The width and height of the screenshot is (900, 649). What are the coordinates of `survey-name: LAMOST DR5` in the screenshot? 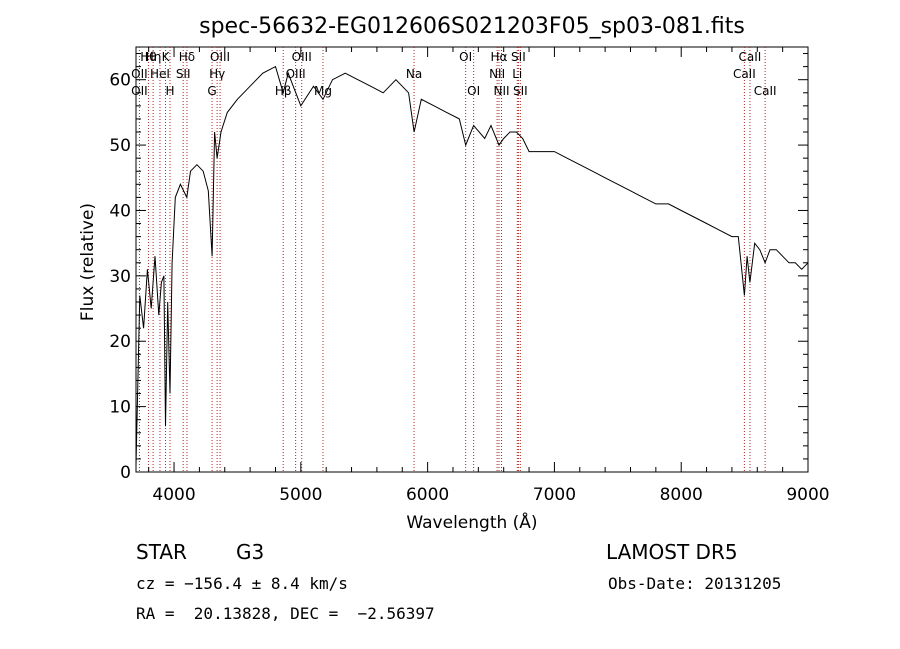 It's located at (672, 552).